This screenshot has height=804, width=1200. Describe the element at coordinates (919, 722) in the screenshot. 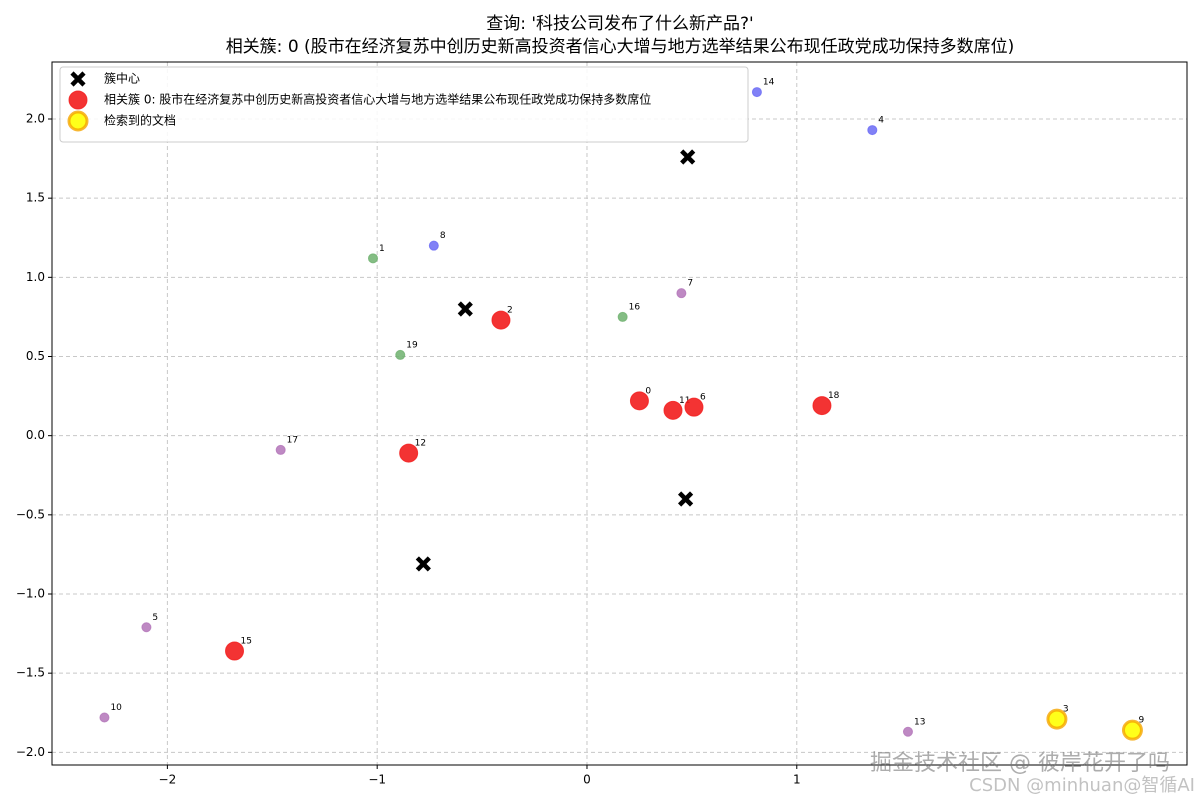

I see `point-label: 13` at that location.